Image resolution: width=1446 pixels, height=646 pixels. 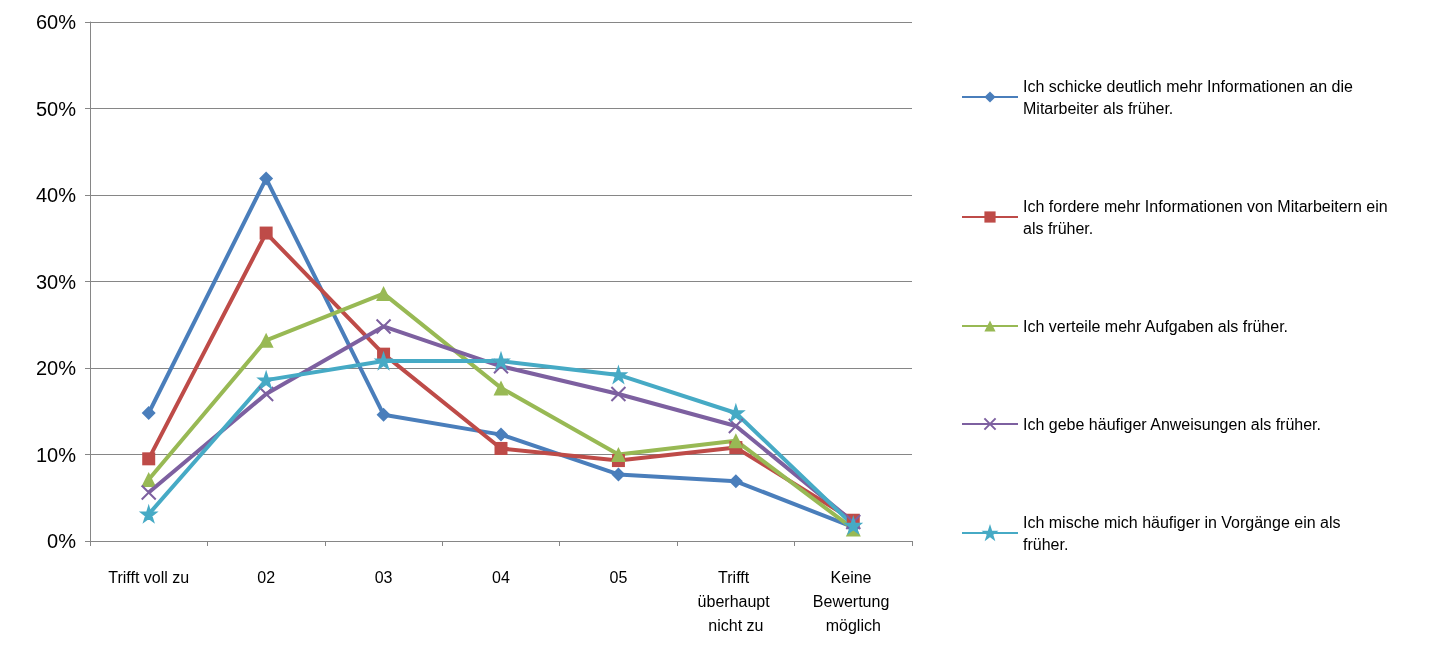 What do you see at coordinates (149, 577) in the screenshot?
I see `x-tick-label: Trifft voll zu` at bounding box center [149, 577].